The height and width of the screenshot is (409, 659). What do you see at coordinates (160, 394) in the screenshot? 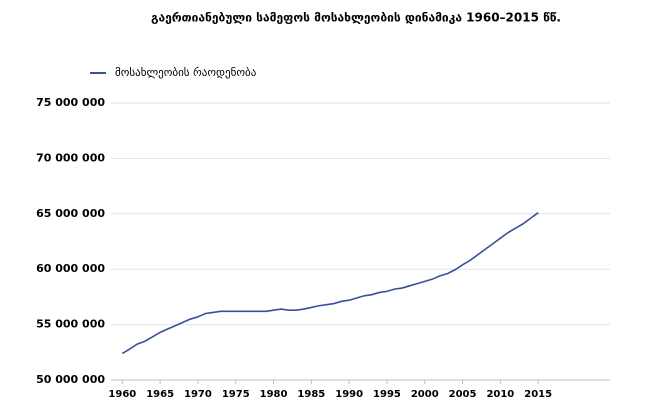
I see `x-tick-label: 1965` at bounding box center [160, 394].